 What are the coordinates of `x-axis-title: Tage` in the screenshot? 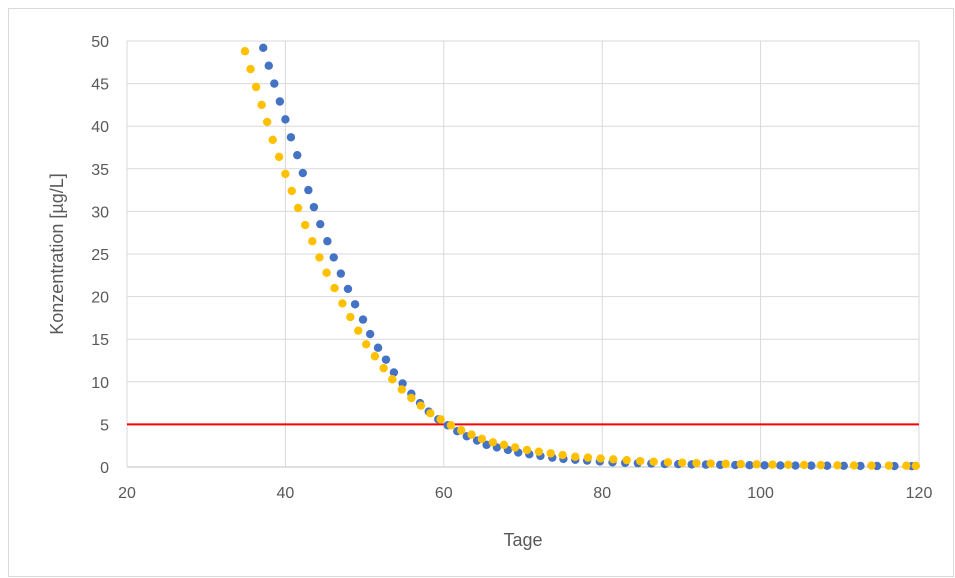 It's located at (522, 540).